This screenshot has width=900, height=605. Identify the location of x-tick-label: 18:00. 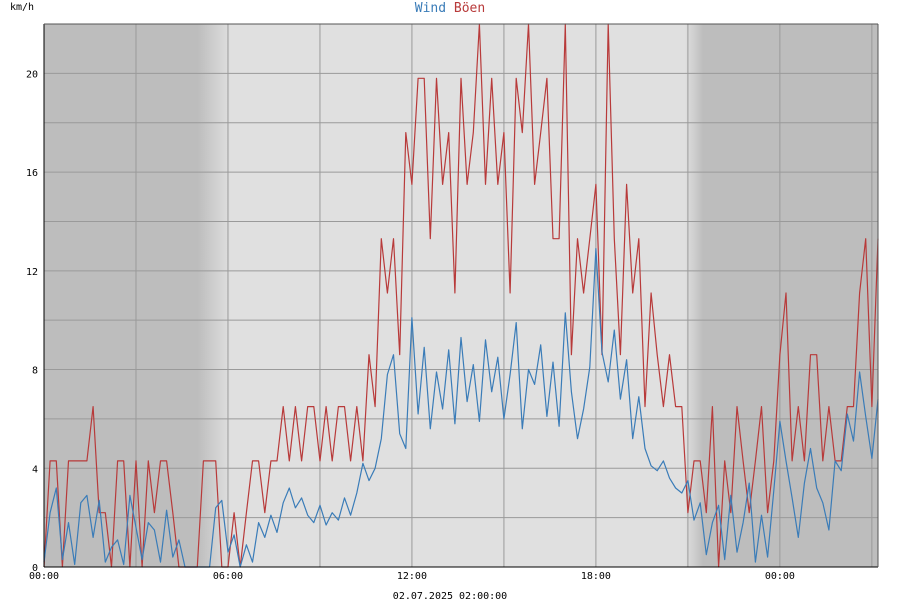
(596, 576).